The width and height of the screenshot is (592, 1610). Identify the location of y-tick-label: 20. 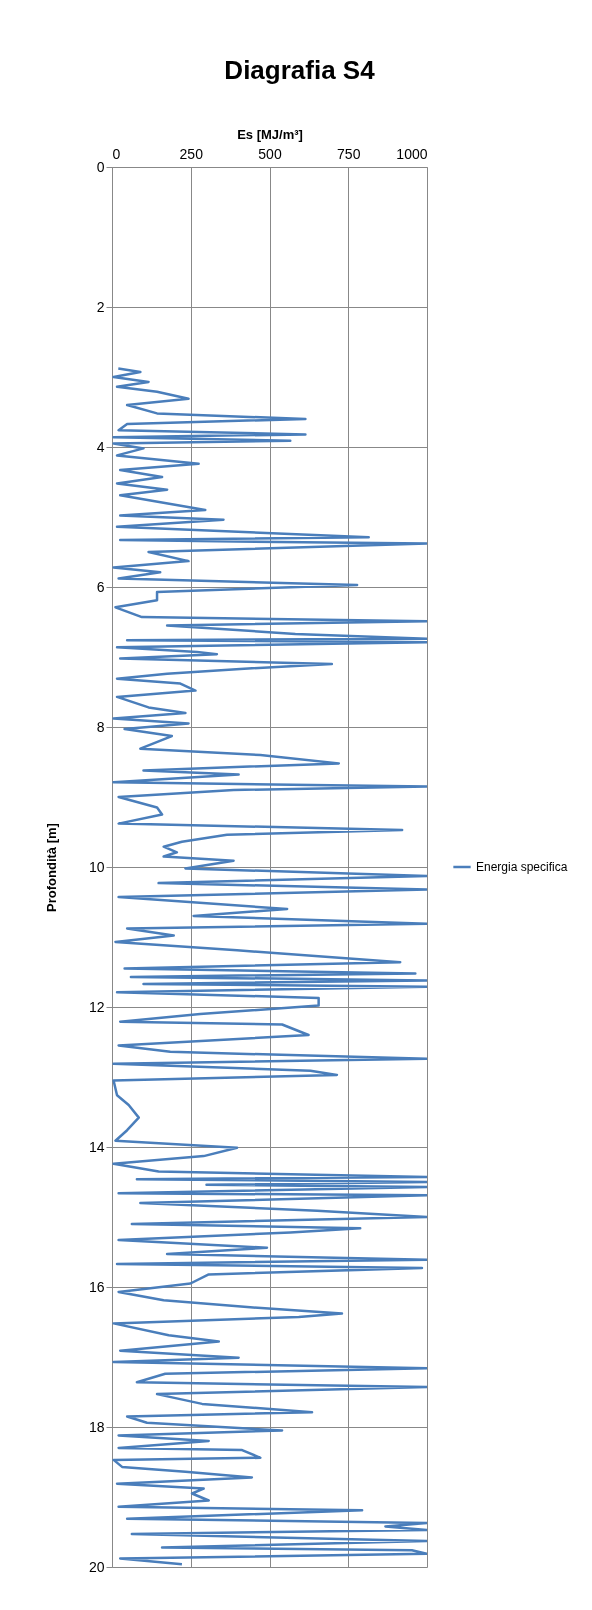
(96, 1566).